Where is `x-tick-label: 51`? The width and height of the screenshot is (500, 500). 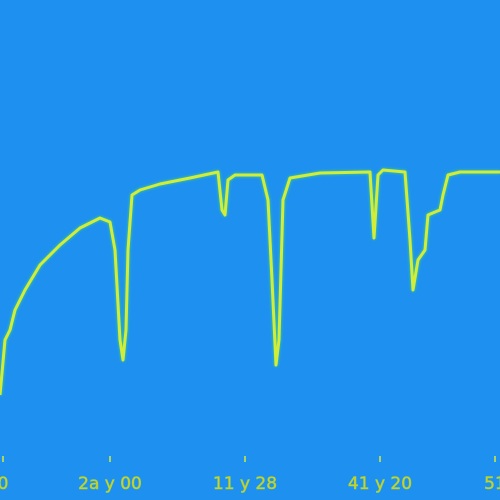
x-tick-label: 51 is located at coordinates (492, 484).